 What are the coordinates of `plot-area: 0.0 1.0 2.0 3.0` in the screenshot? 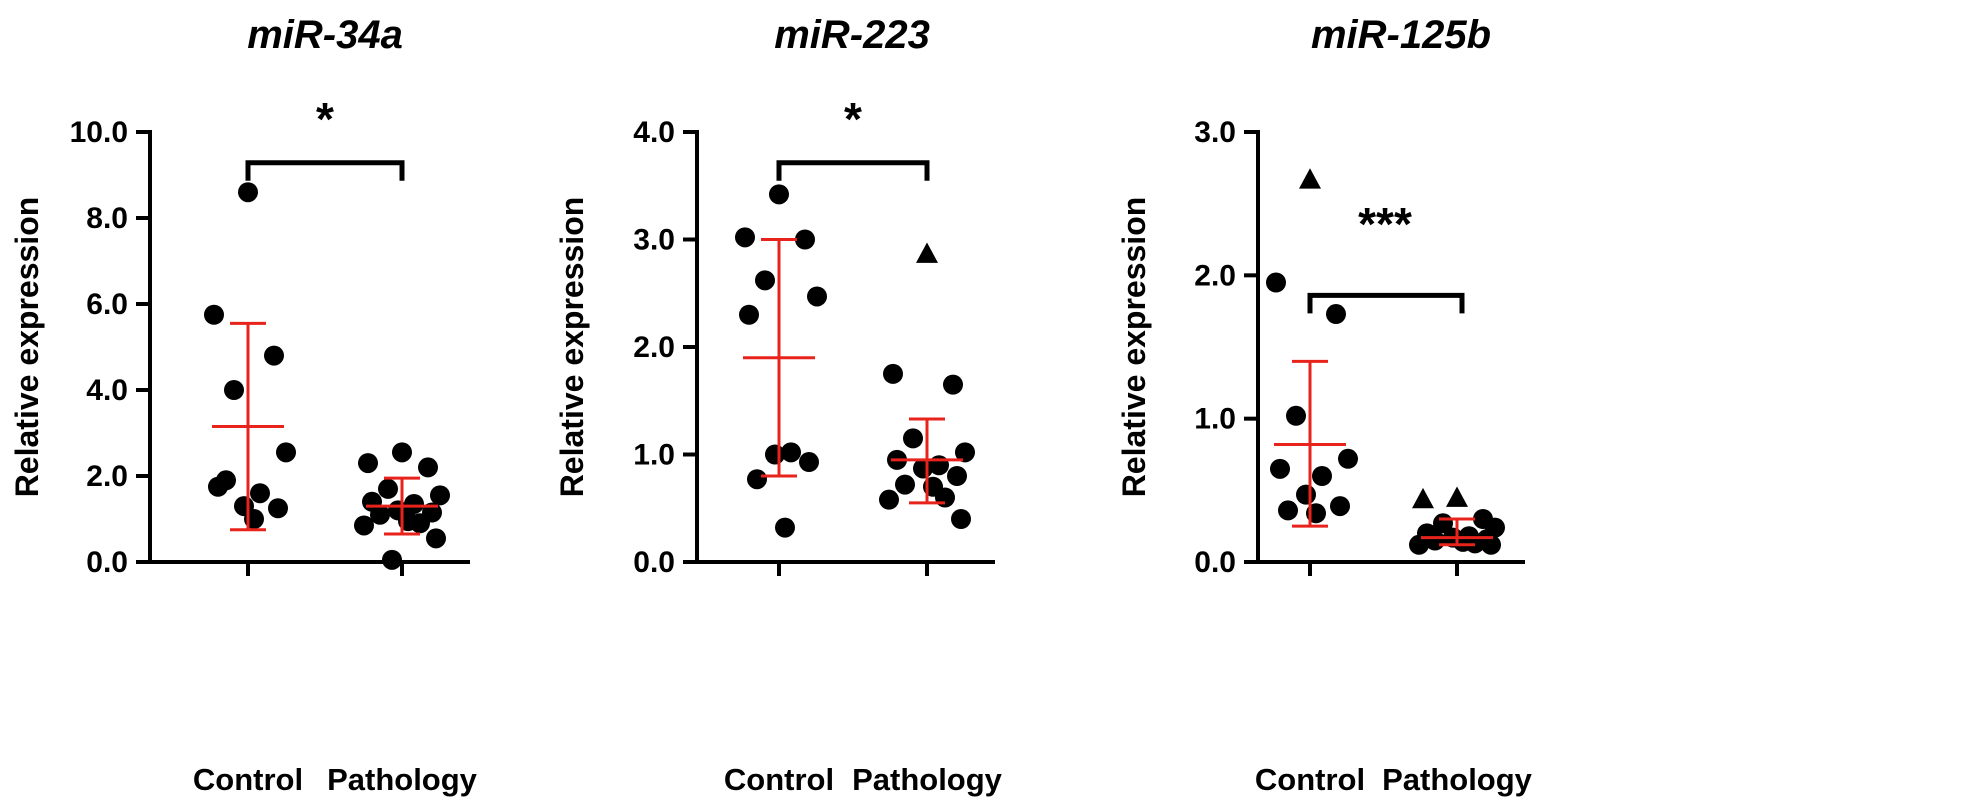 It's located at (1359, 347).